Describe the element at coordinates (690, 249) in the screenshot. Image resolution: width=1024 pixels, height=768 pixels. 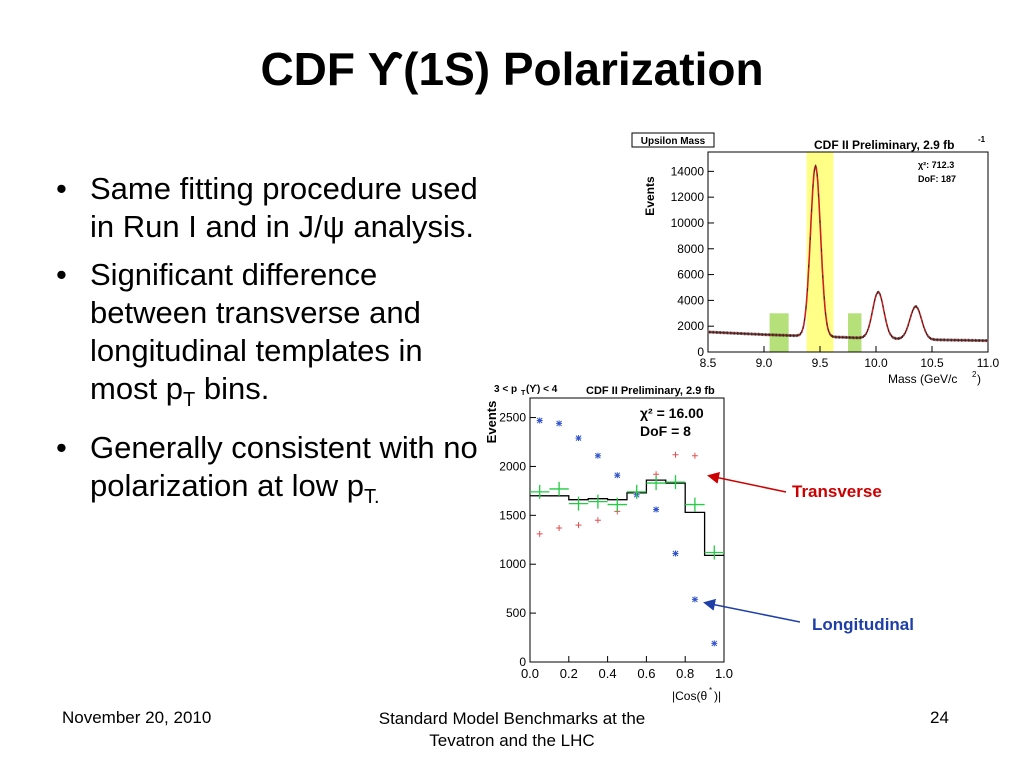
I see `y-tick-label: 8000` at that location.